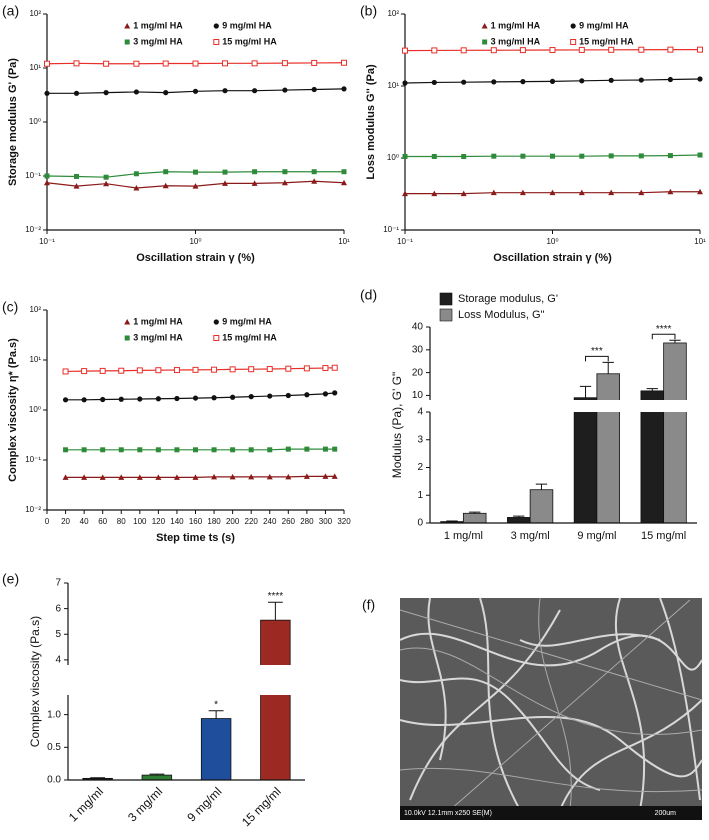 This screenshot has width=709, height=840. Describe the element at coordinates (58, 634) in the screenshot. I see `y-tick-label: 5` at that location.